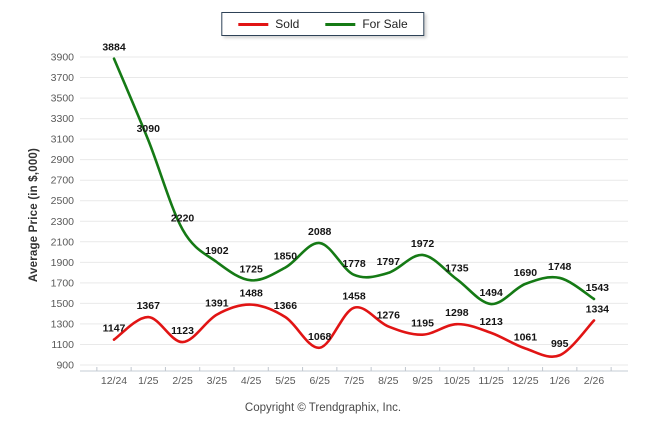 Image resolution: width=646 pixels, height=434 pixels. I want to click on svg-text: 1147, so click(114, 329).